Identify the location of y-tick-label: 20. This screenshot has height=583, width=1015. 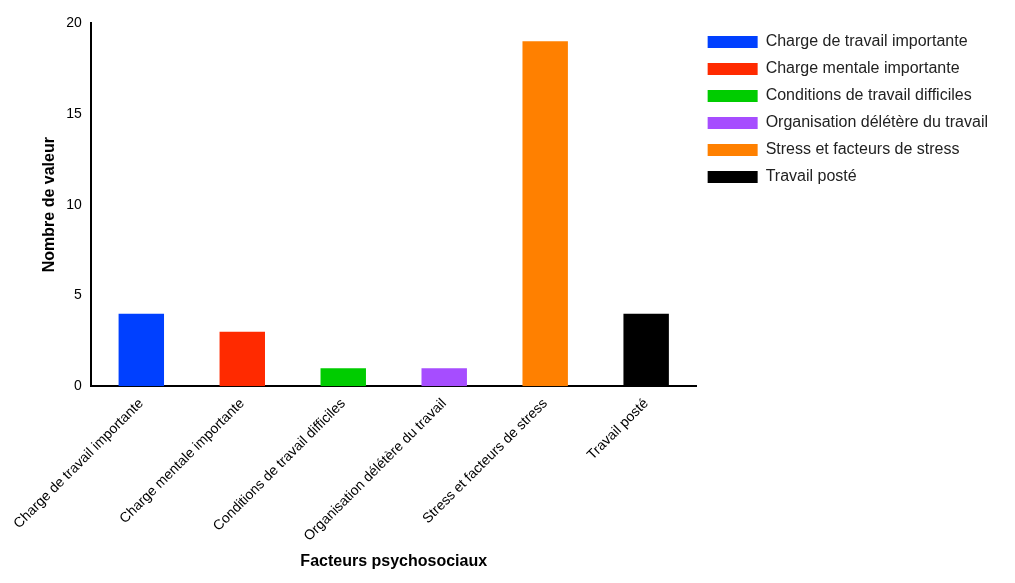
(74, 21).